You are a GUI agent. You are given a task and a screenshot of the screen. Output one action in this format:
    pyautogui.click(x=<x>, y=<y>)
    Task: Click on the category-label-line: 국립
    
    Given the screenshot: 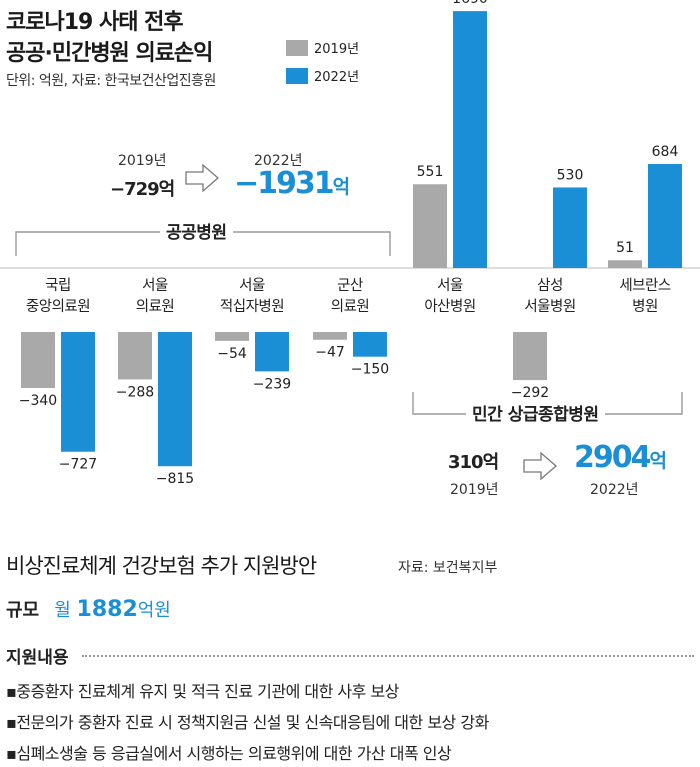 What is the action you would take?
    pyautogui.click(x=58, y=286)
    